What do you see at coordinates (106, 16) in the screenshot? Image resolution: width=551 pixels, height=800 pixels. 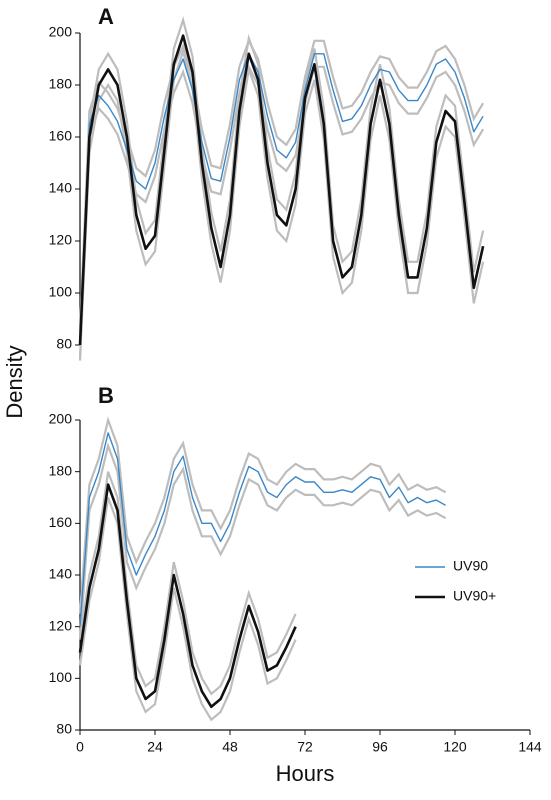 I see `panel-label: A` at bounding box center [106, 16].